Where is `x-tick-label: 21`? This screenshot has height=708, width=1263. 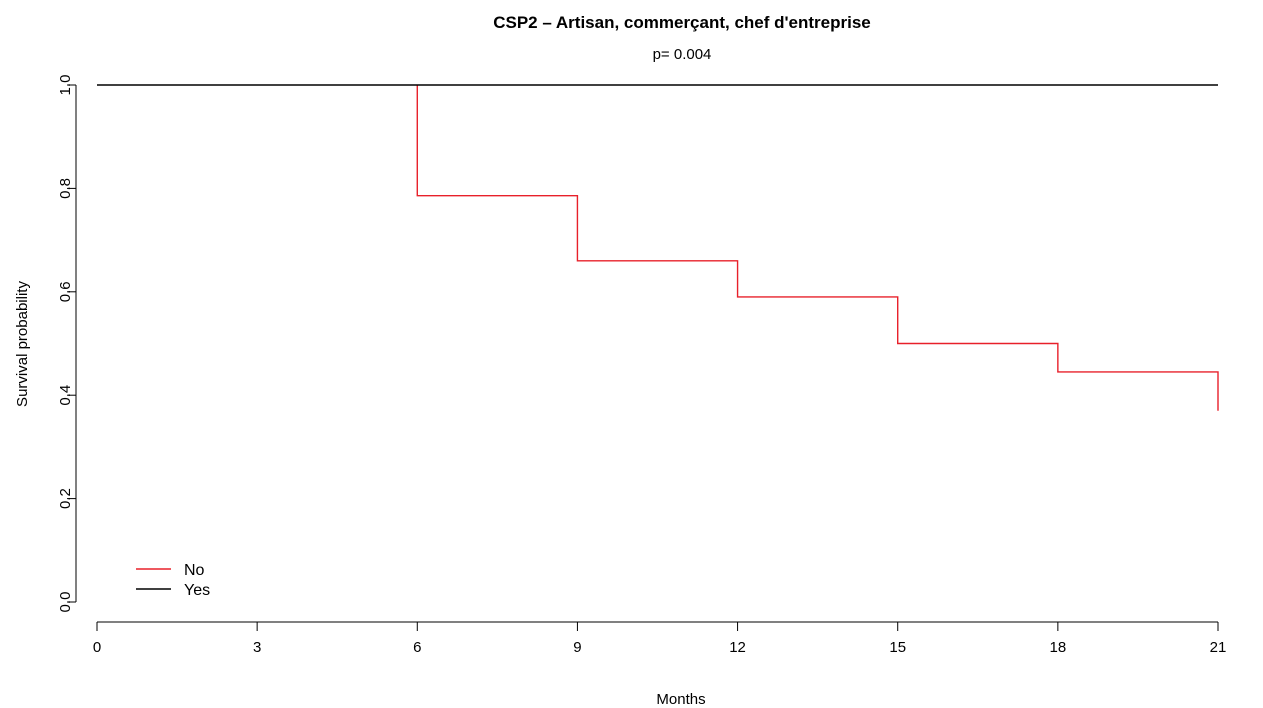
x-tick-label: 21 is located at coordinates (1218, 647).